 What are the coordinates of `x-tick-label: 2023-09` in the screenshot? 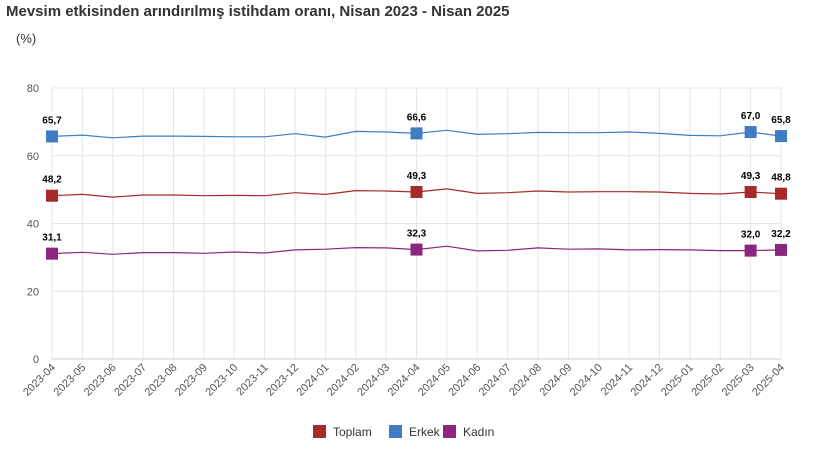 It's located at (191, 380).